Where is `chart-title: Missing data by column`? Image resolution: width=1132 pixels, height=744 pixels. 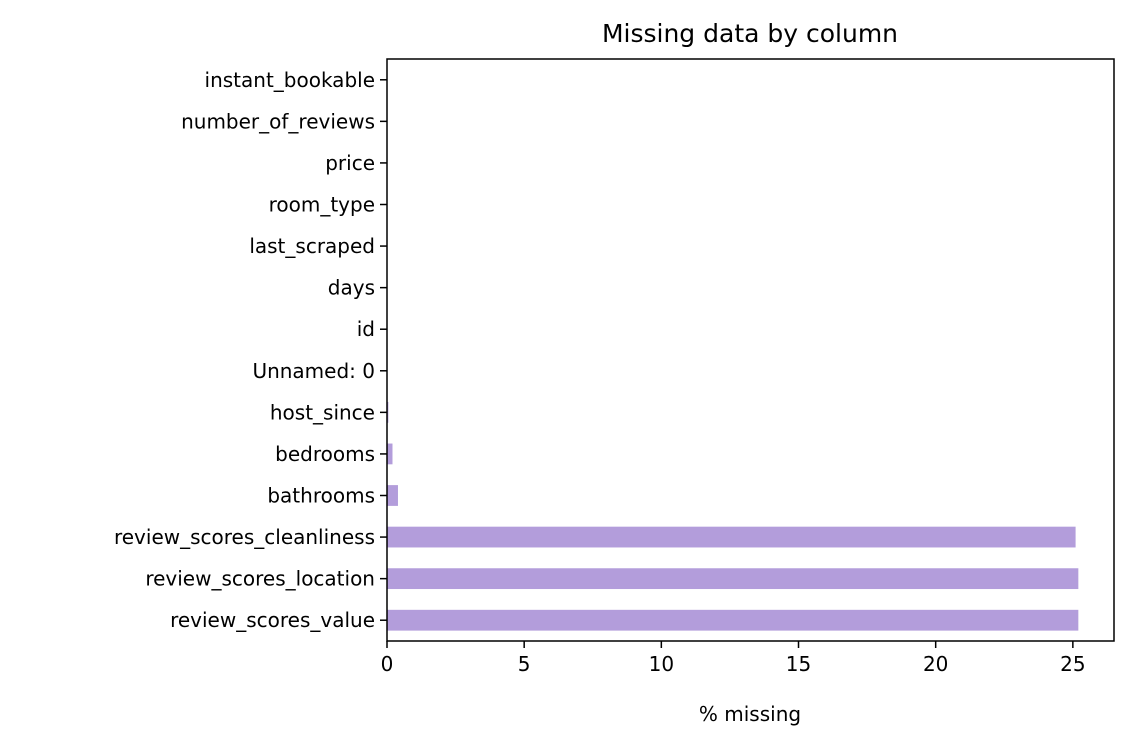
chart-title: Missing data by column is located at coordinates (750, 33).